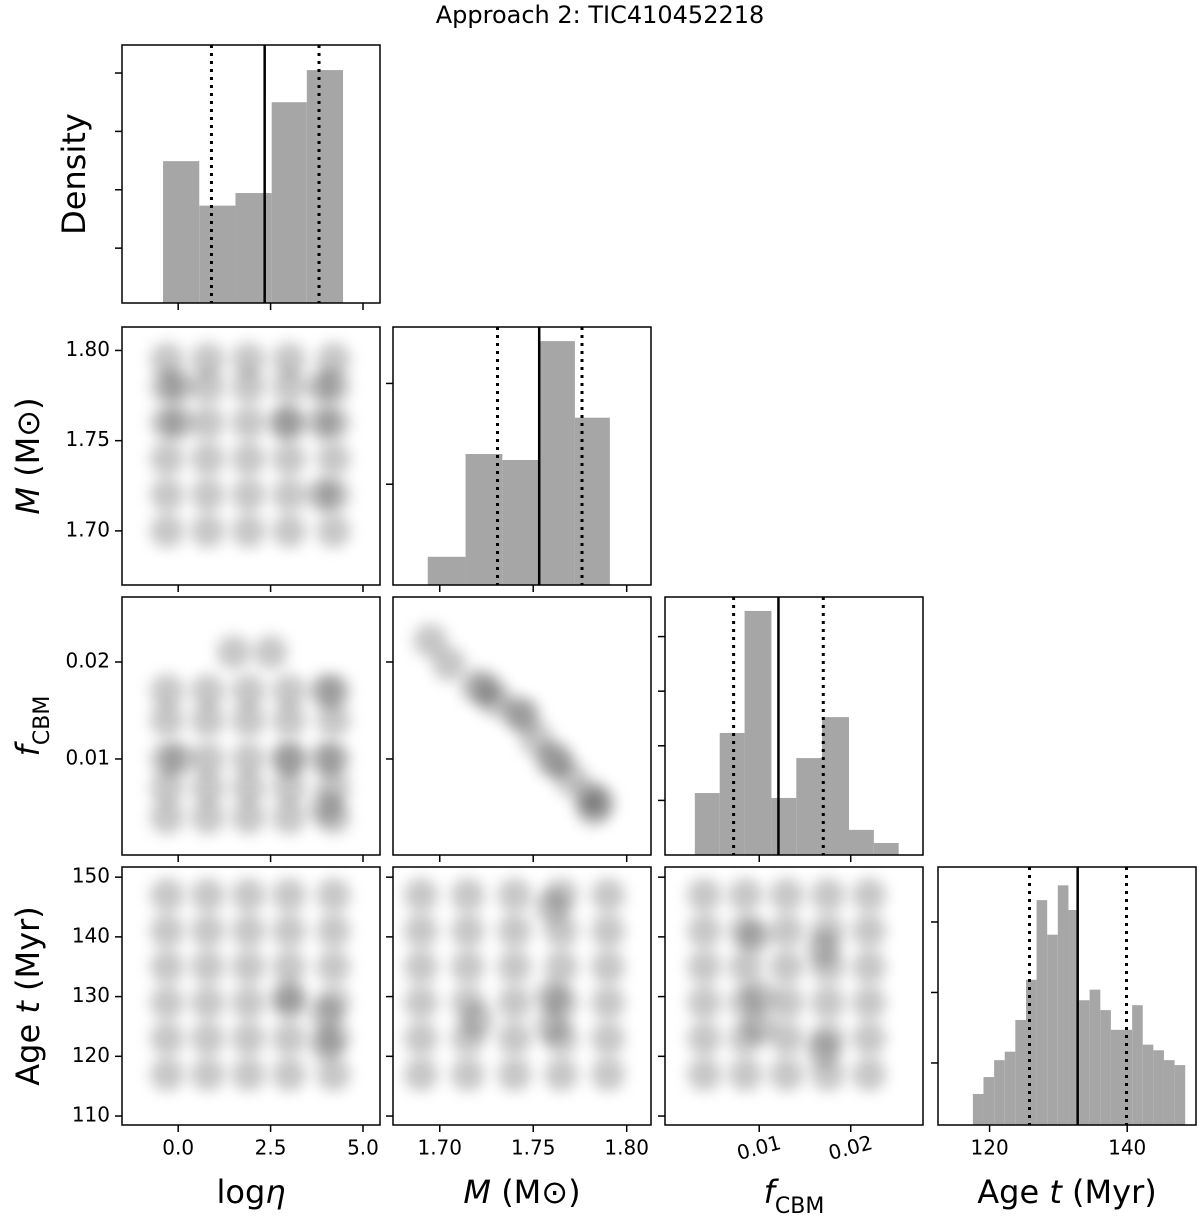 This screenshot has height=1230, width=1200. I want to click on y-tick-label: 150, so click(91, 876).